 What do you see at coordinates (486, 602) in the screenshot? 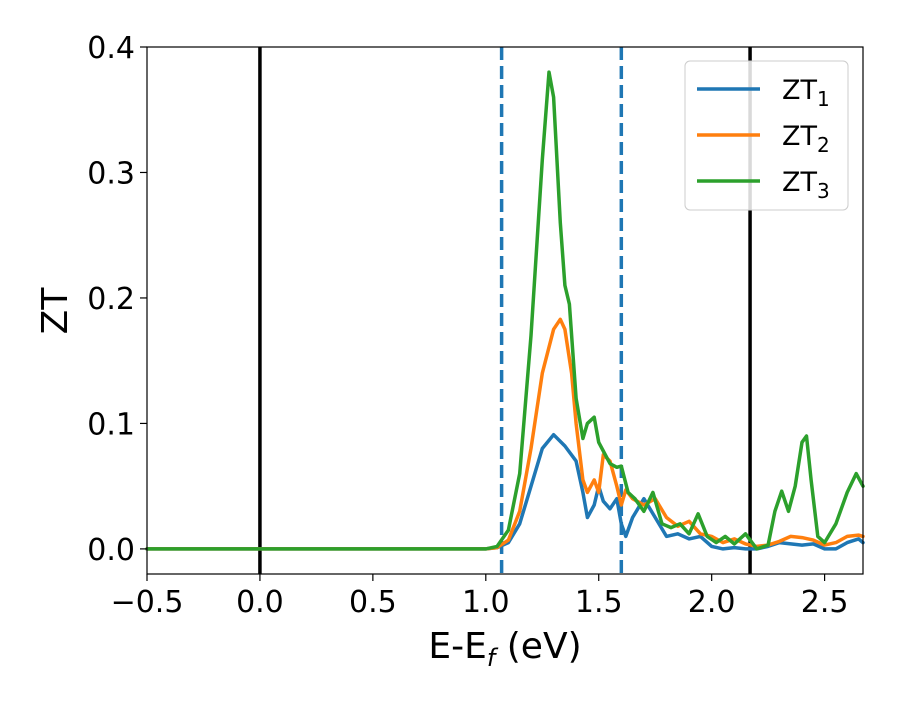
I see `x-tick-label: 1.0` at bounding box center [486, 602].